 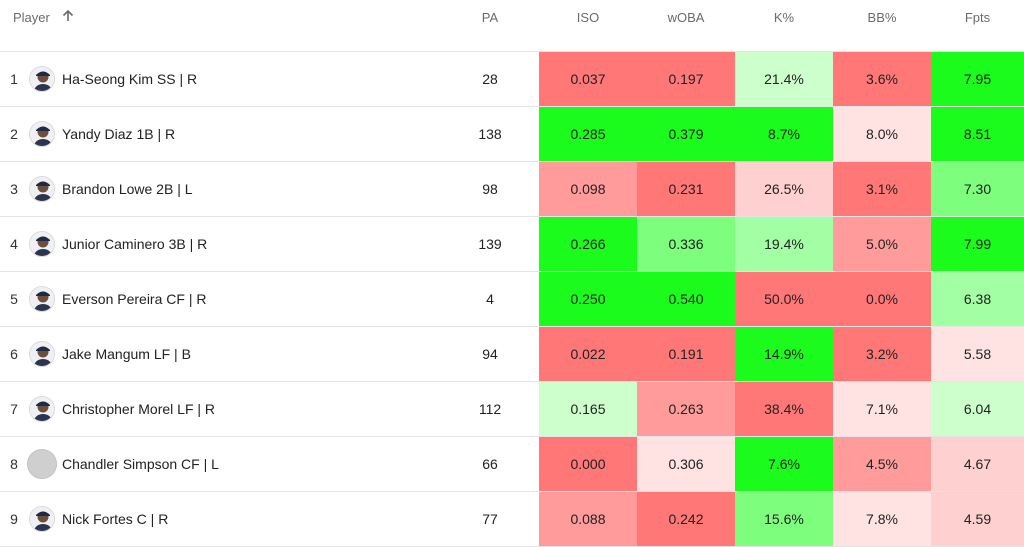 What do you see at coordinates (490, 244) in the screenshot?
I see `pa-cell: 139` at bounding box center [490, 244].